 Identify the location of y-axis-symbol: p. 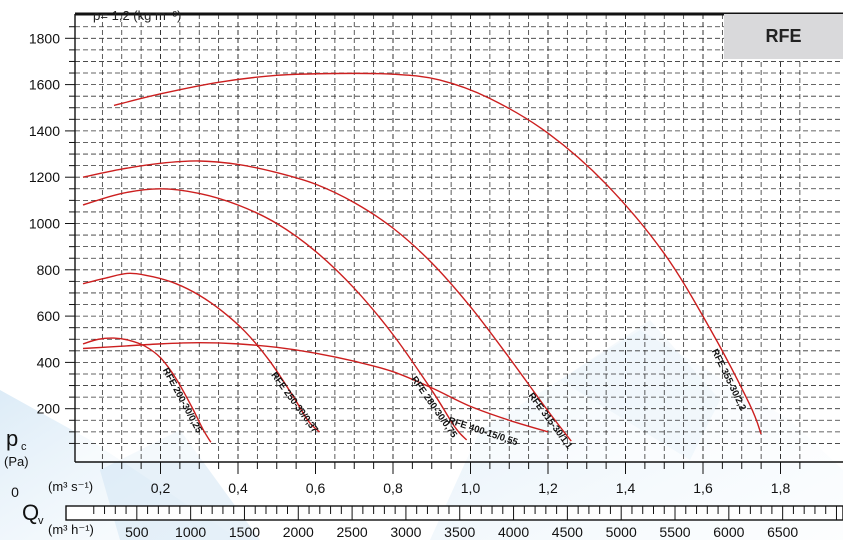
(12, 438).